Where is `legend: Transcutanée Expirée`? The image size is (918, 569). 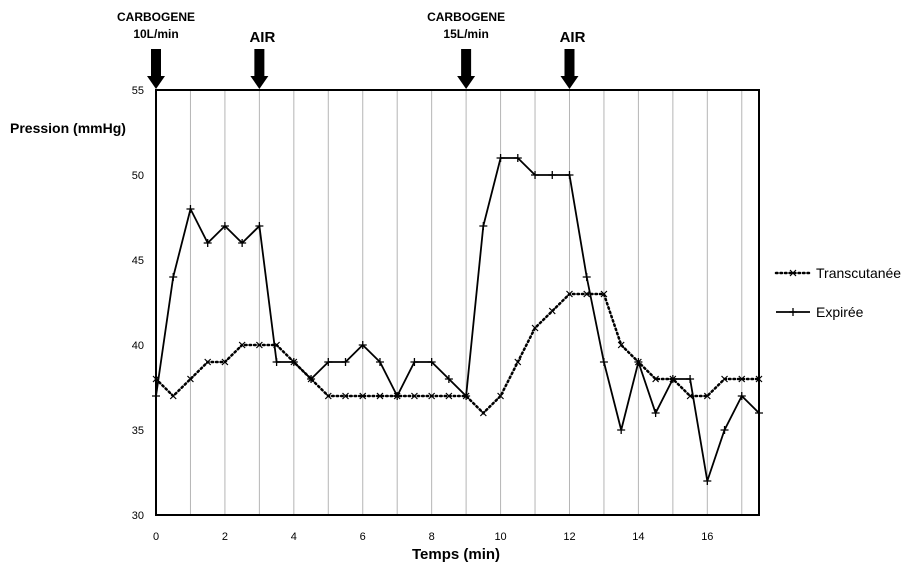 legend: Transcutanée Expirée is located at coordinates (837, 292).